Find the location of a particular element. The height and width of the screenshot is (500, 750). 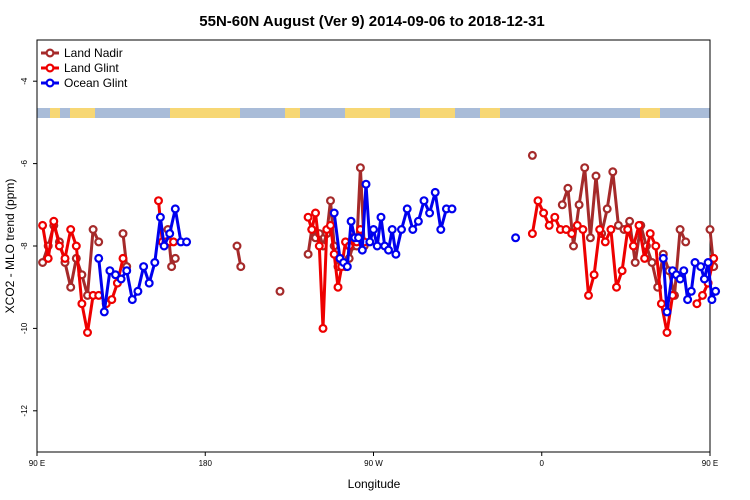

legend-marker-land-nadir is located at coordinates (50, 53).